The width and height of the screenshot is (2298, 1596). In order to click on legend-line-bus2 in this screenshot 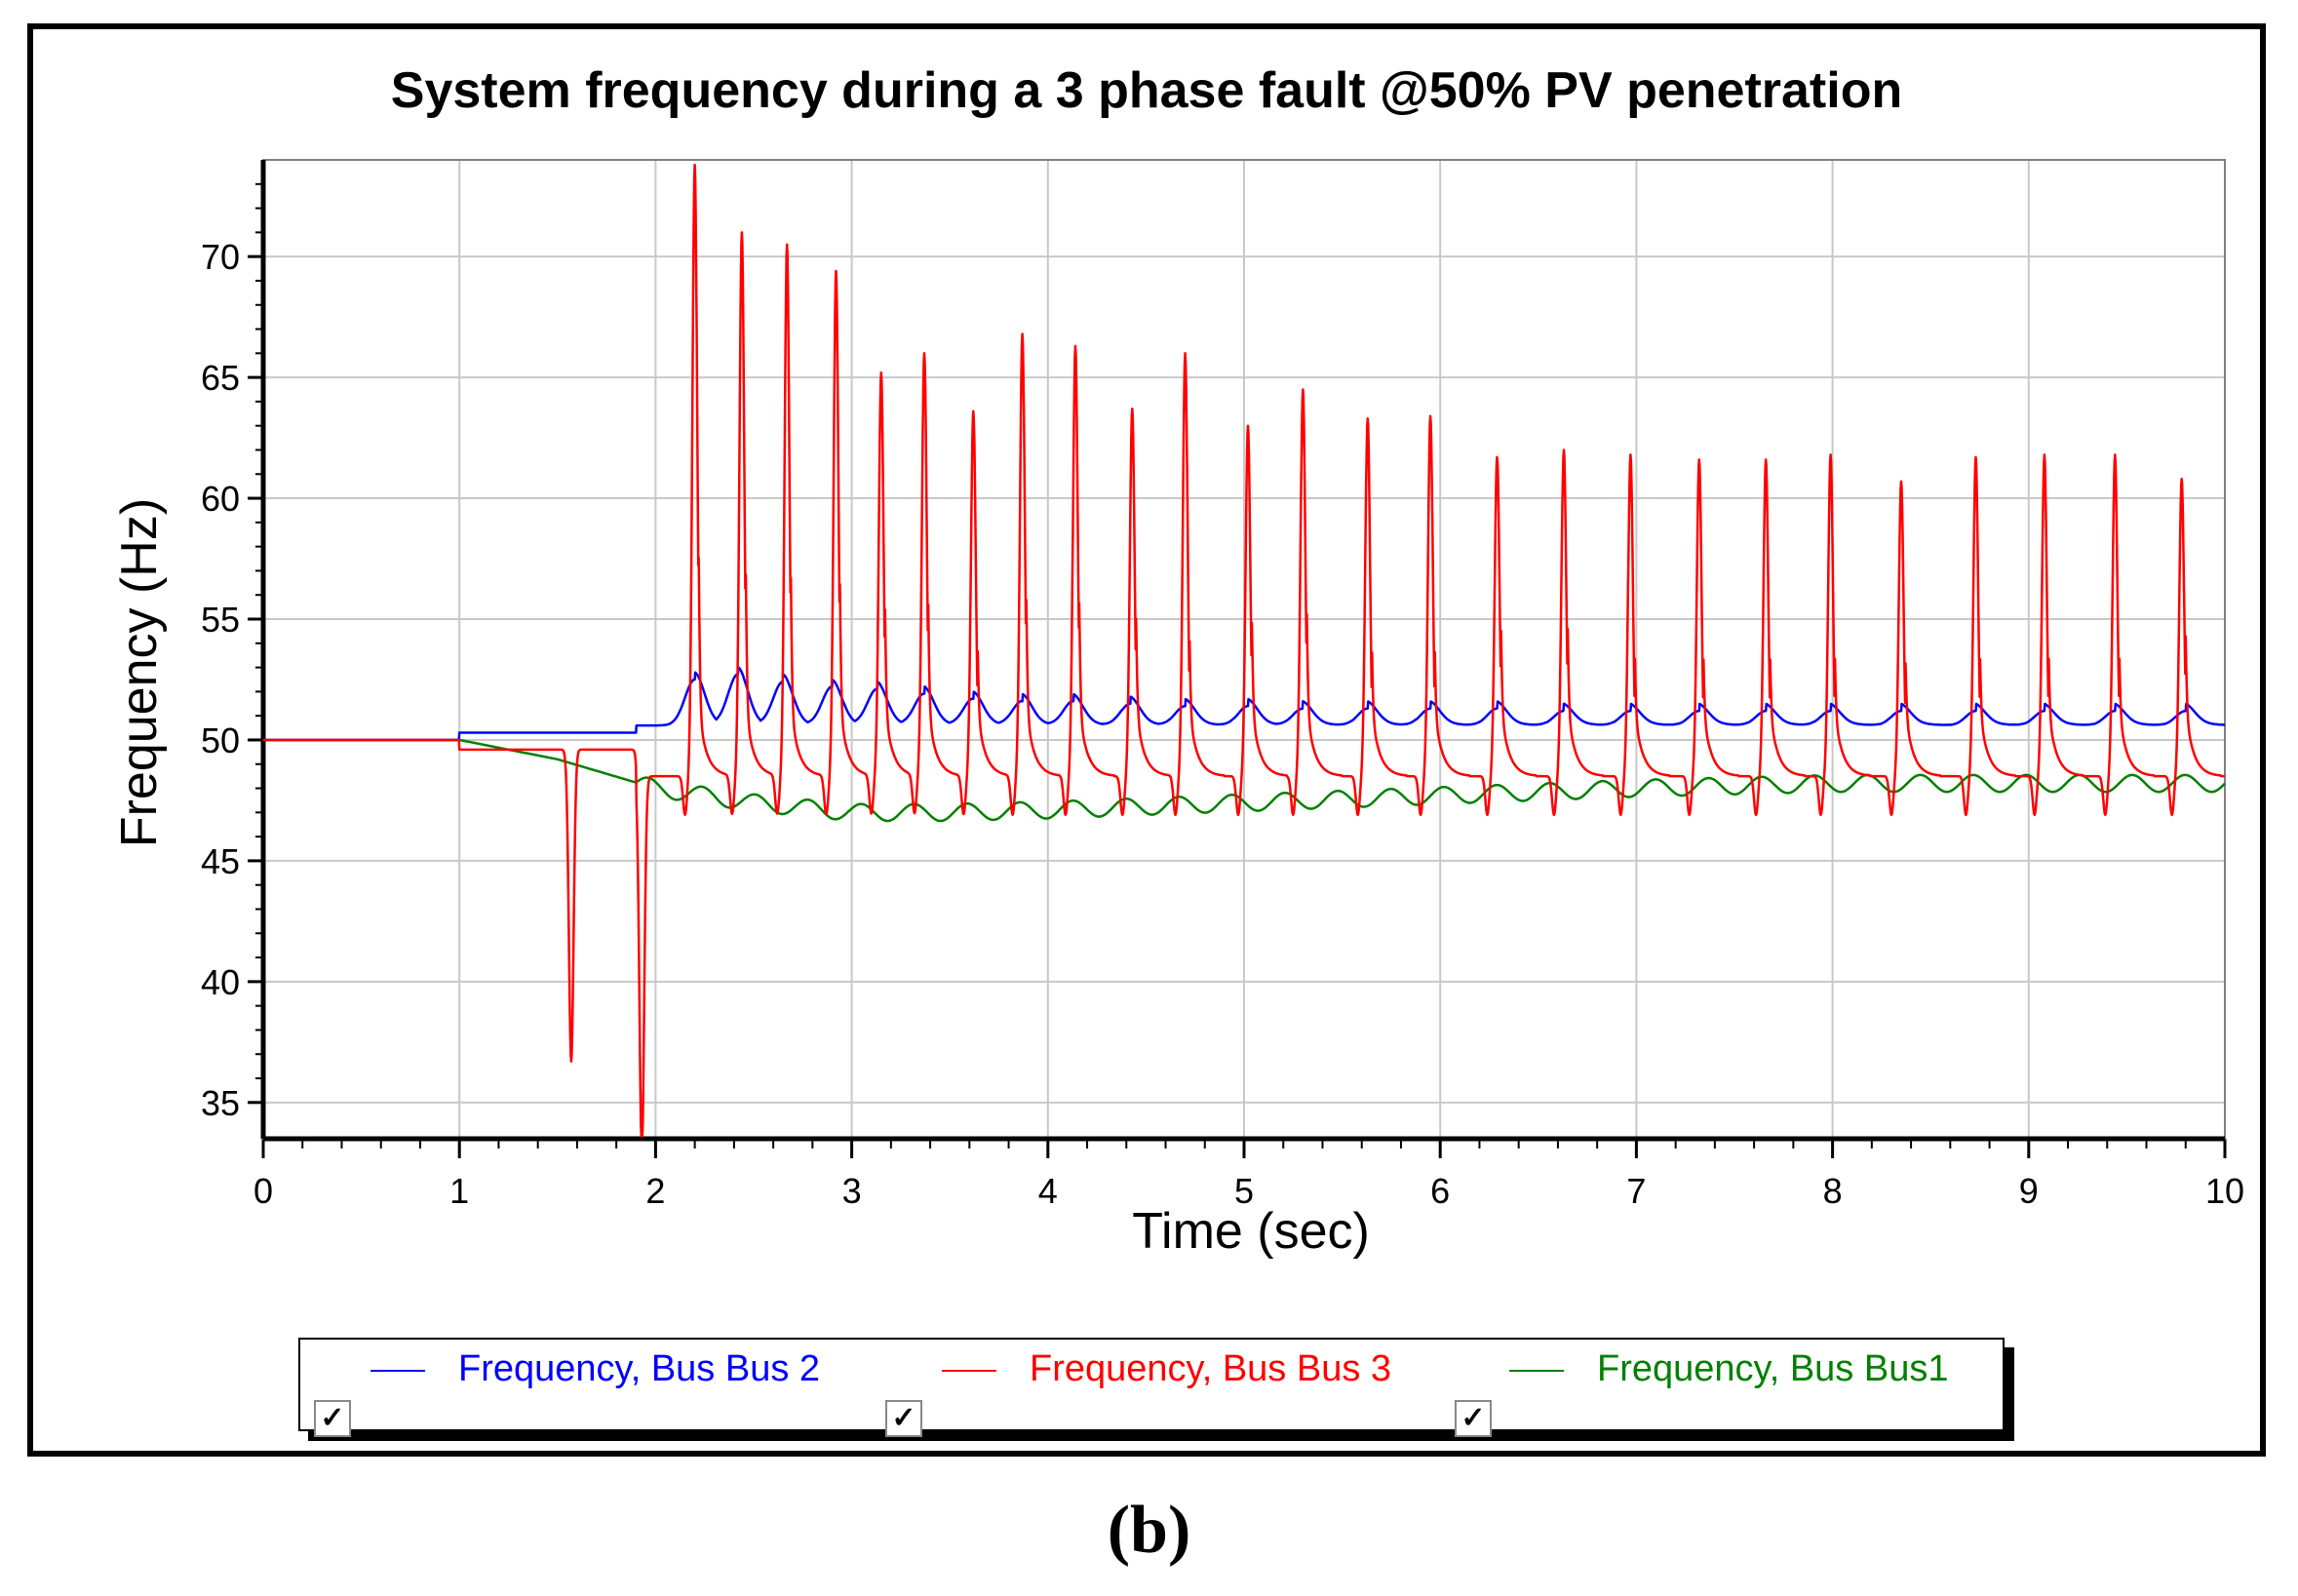, I will do `click(397, 1371)`.